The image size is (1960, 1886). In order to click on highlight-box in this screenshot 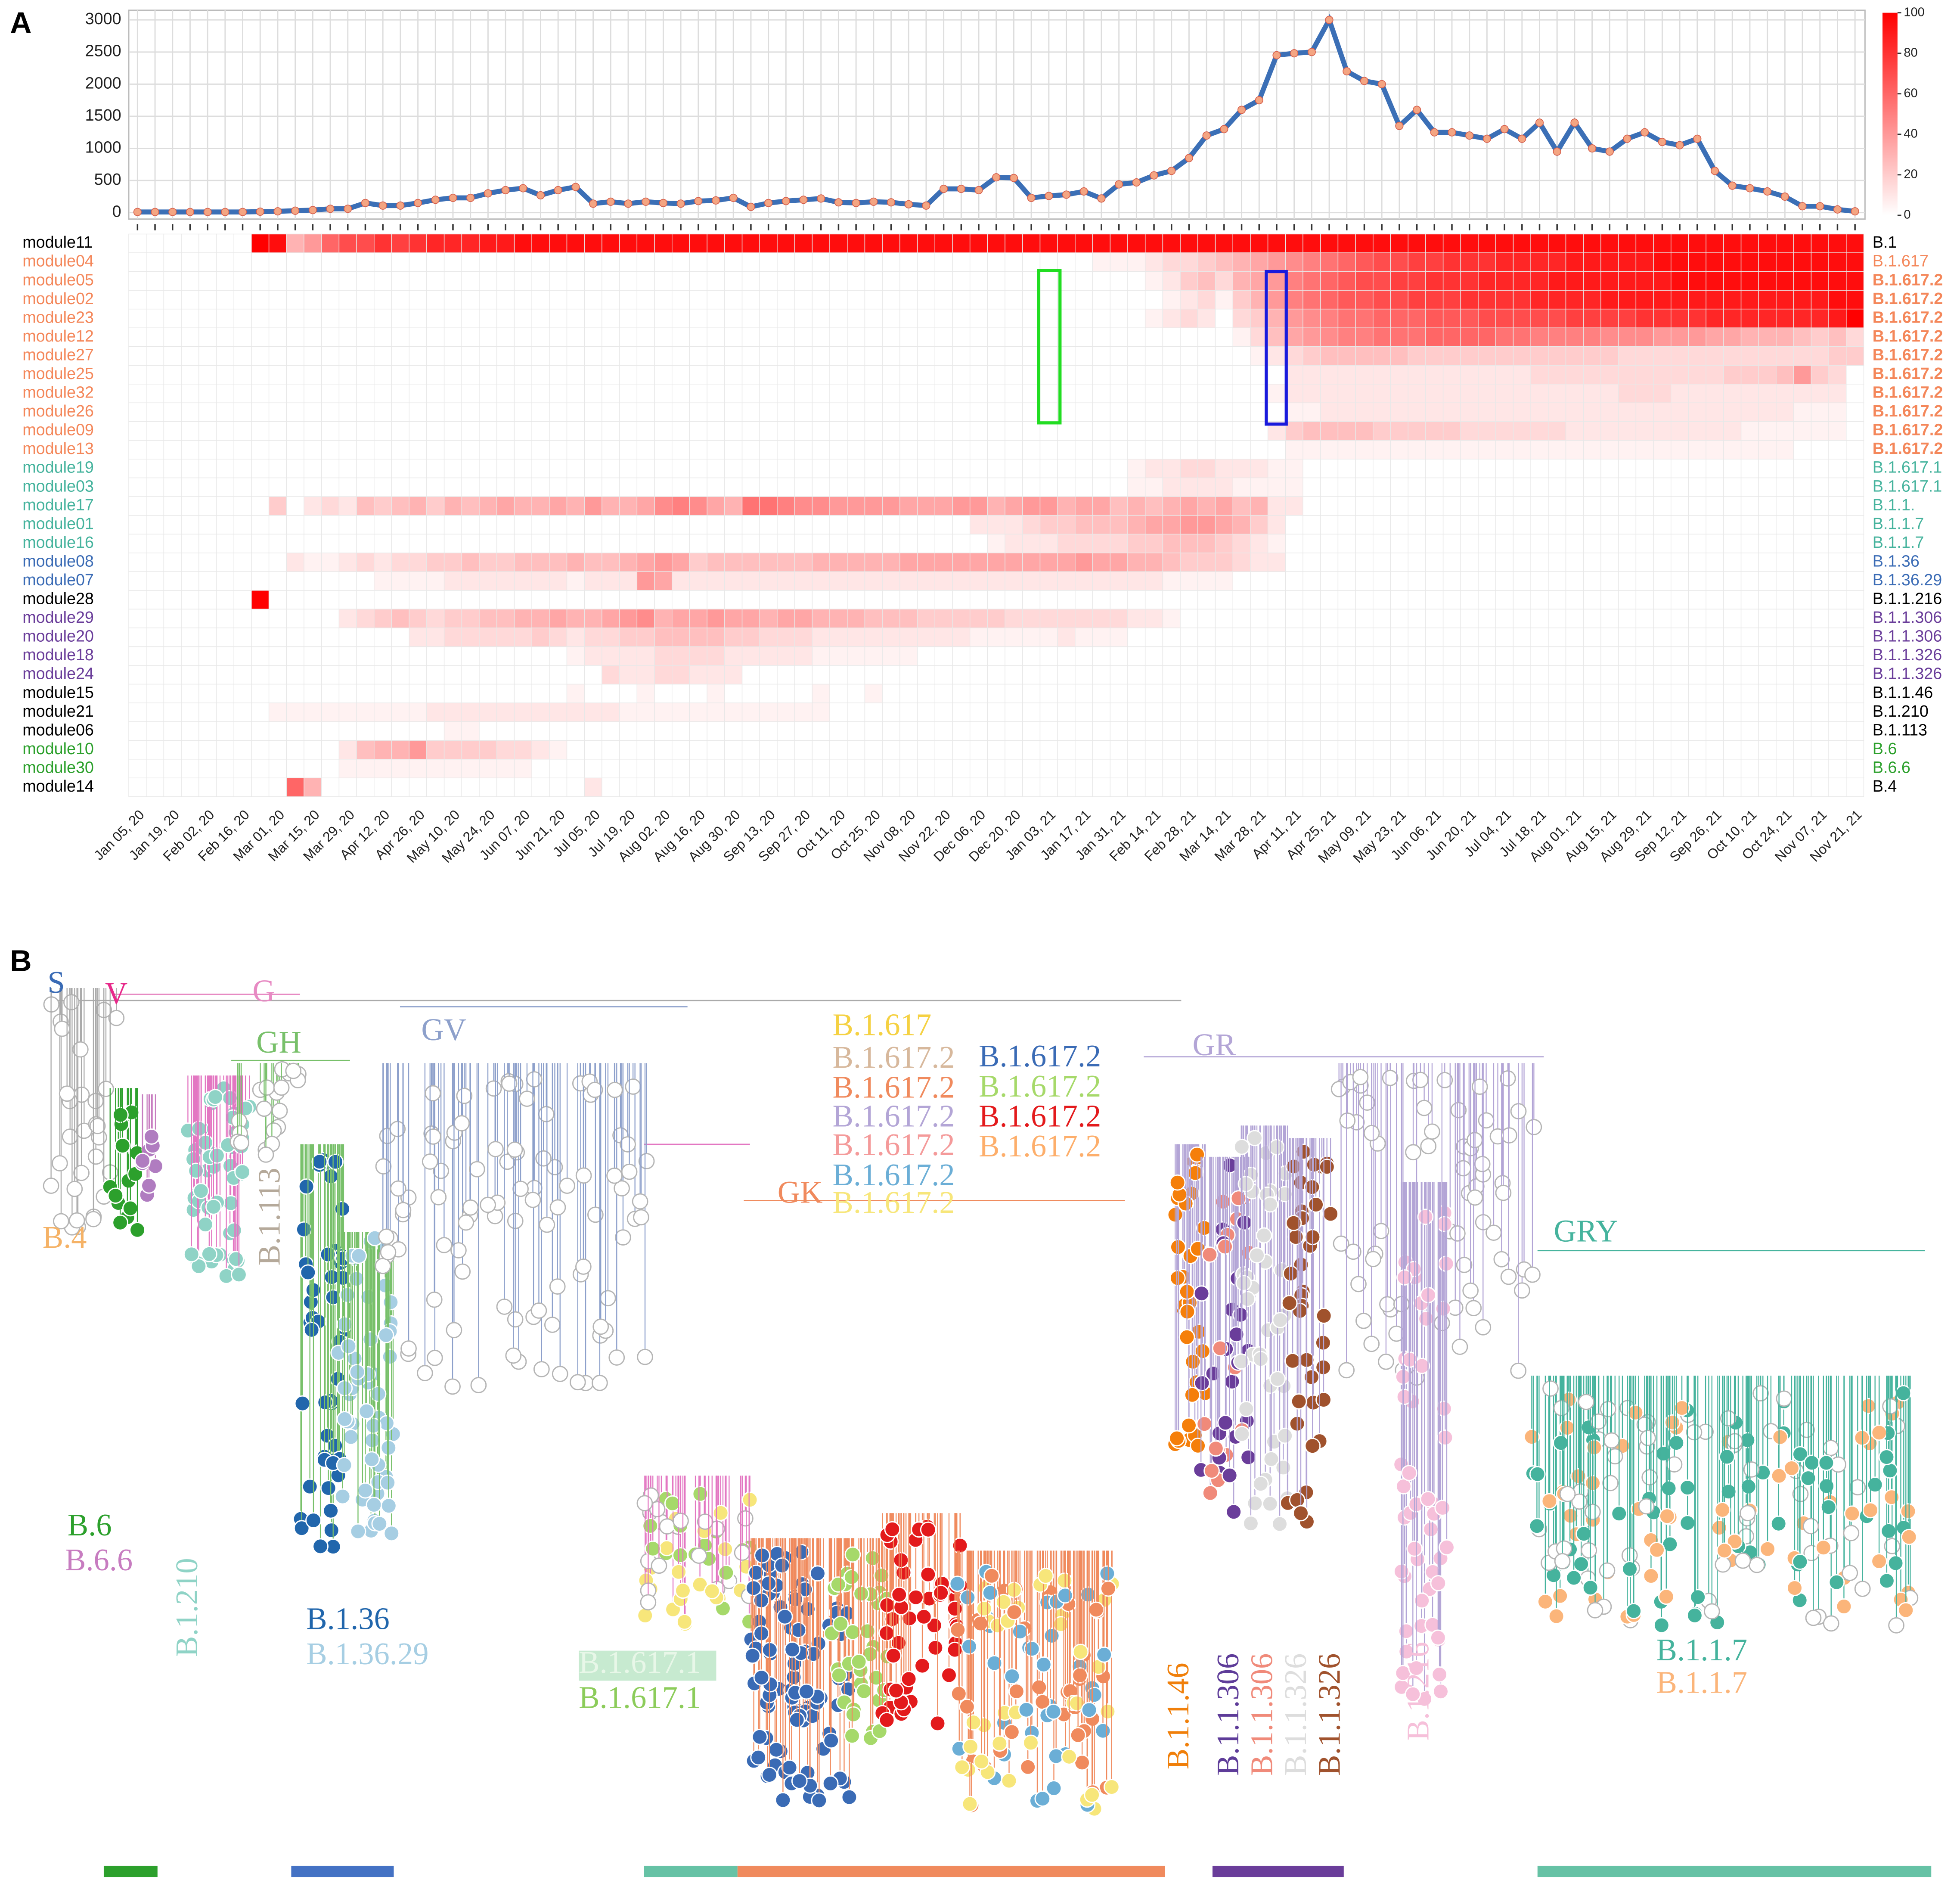, I will do `click(1049, 347)`.